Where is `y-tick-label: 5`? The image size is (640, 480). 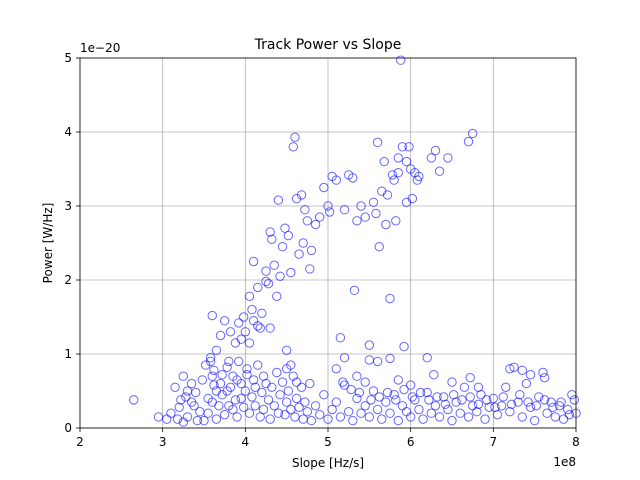
y-tick-label: 5 is located at coordinates (68, 58).